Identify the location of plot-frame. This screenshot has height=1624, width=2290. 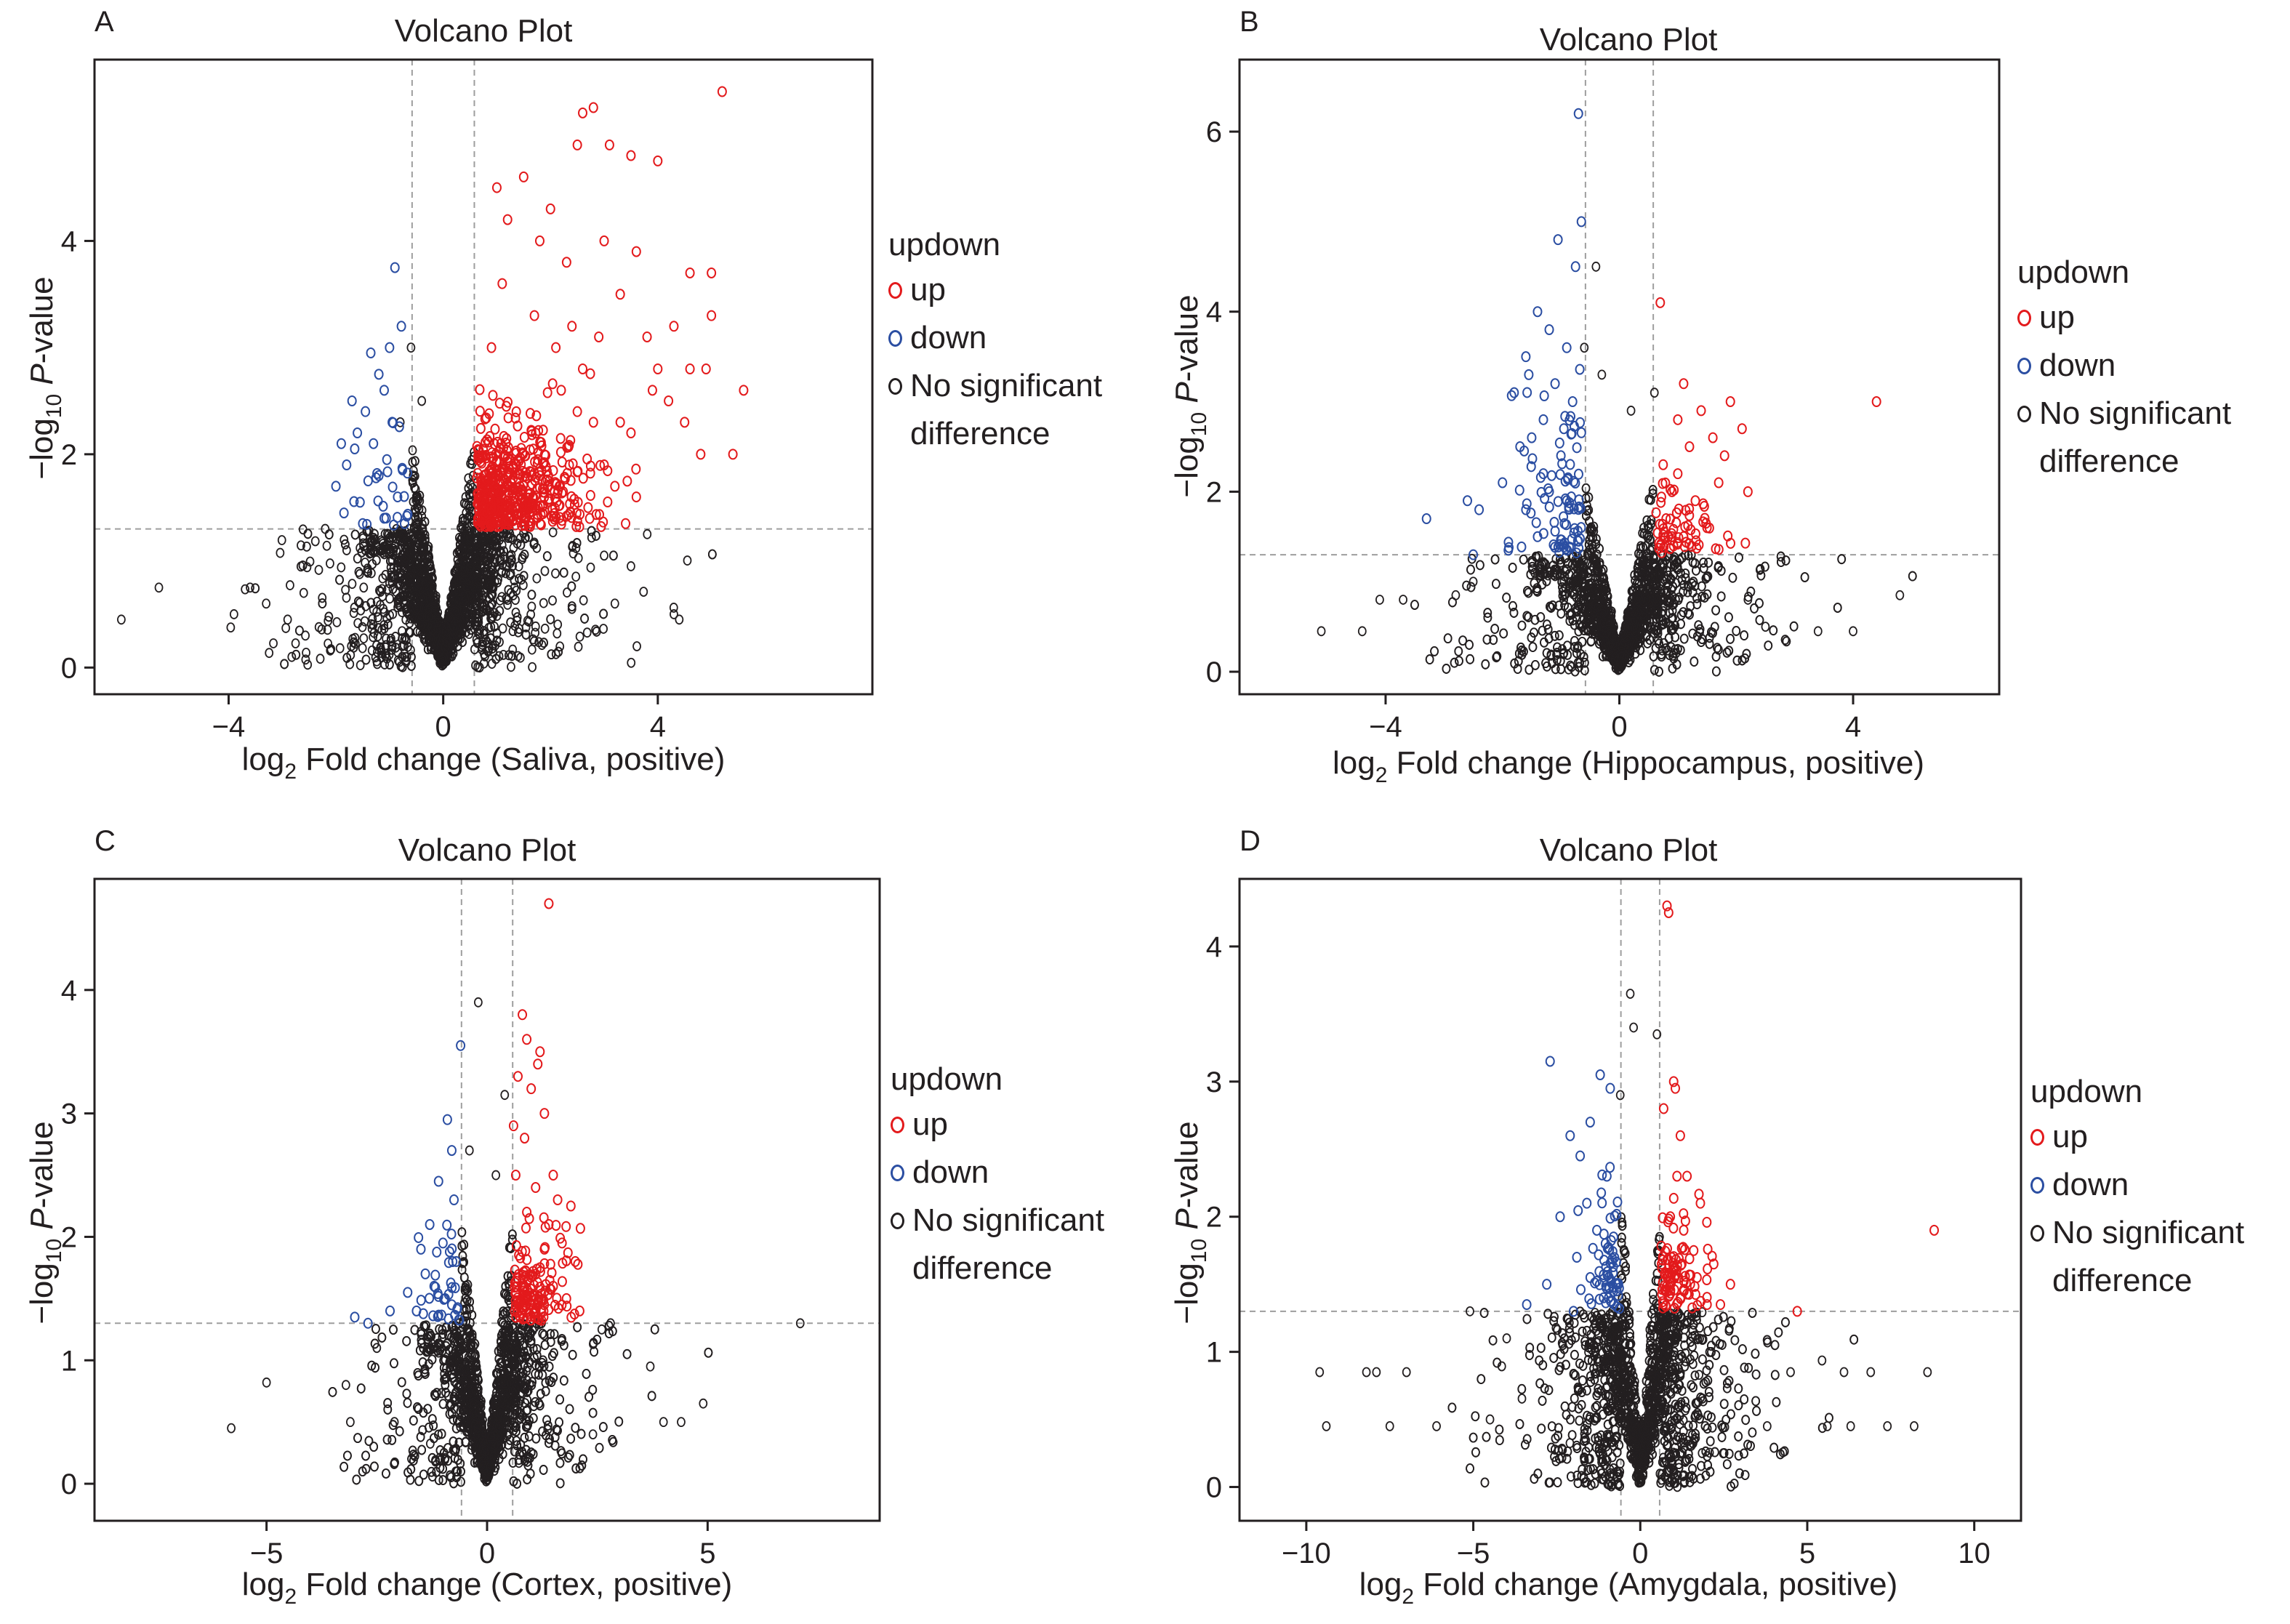
(483, 377).